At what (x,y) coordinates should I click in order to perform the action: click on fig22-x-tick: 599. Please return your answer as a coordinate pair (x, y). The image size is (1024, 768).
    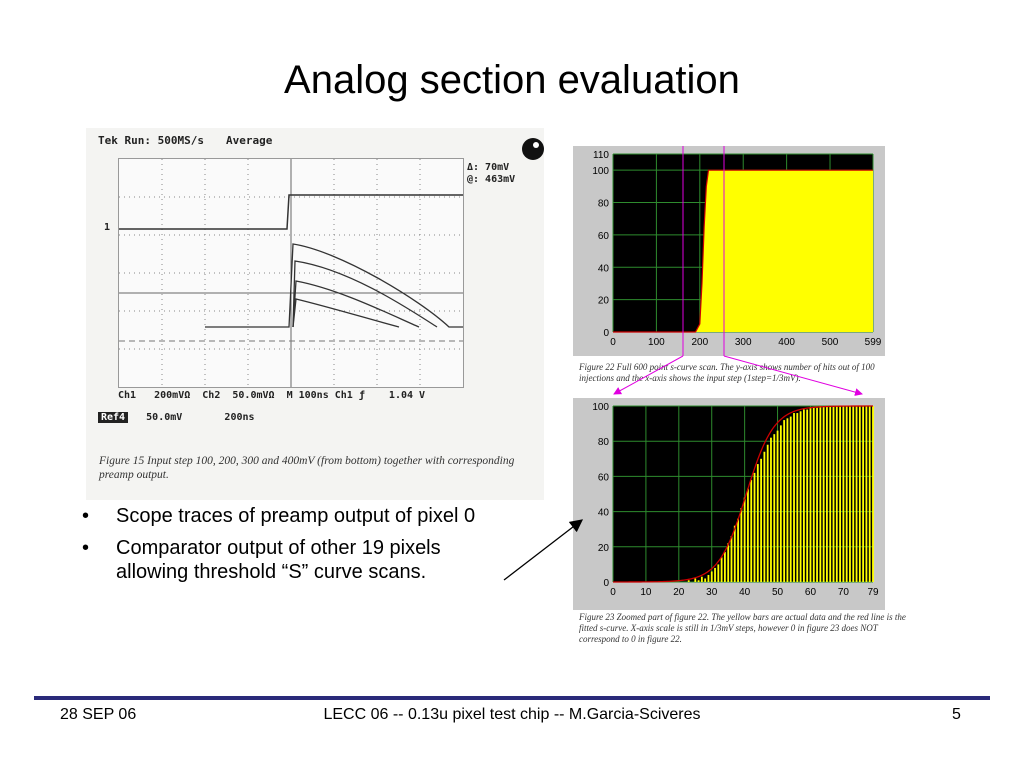
    Looking at the image, I should click on (873, 342).